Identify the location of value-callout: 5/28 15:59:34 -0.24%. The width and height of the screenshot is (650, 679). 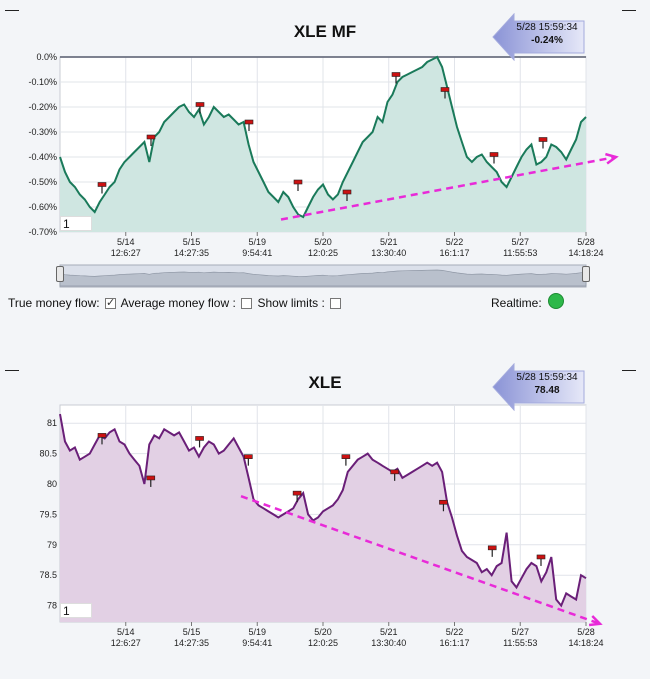
(539, 37).